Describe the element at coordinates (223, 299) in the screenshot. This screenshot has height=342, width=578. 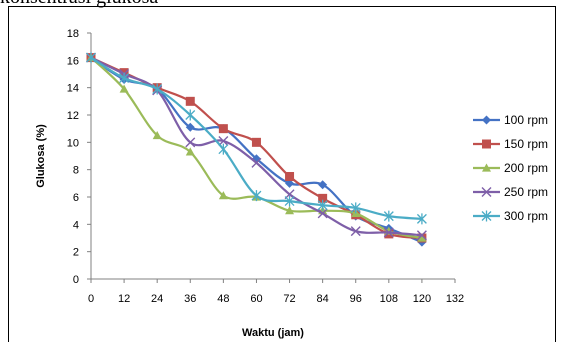
I see `x-tick-label: 48` at that location.